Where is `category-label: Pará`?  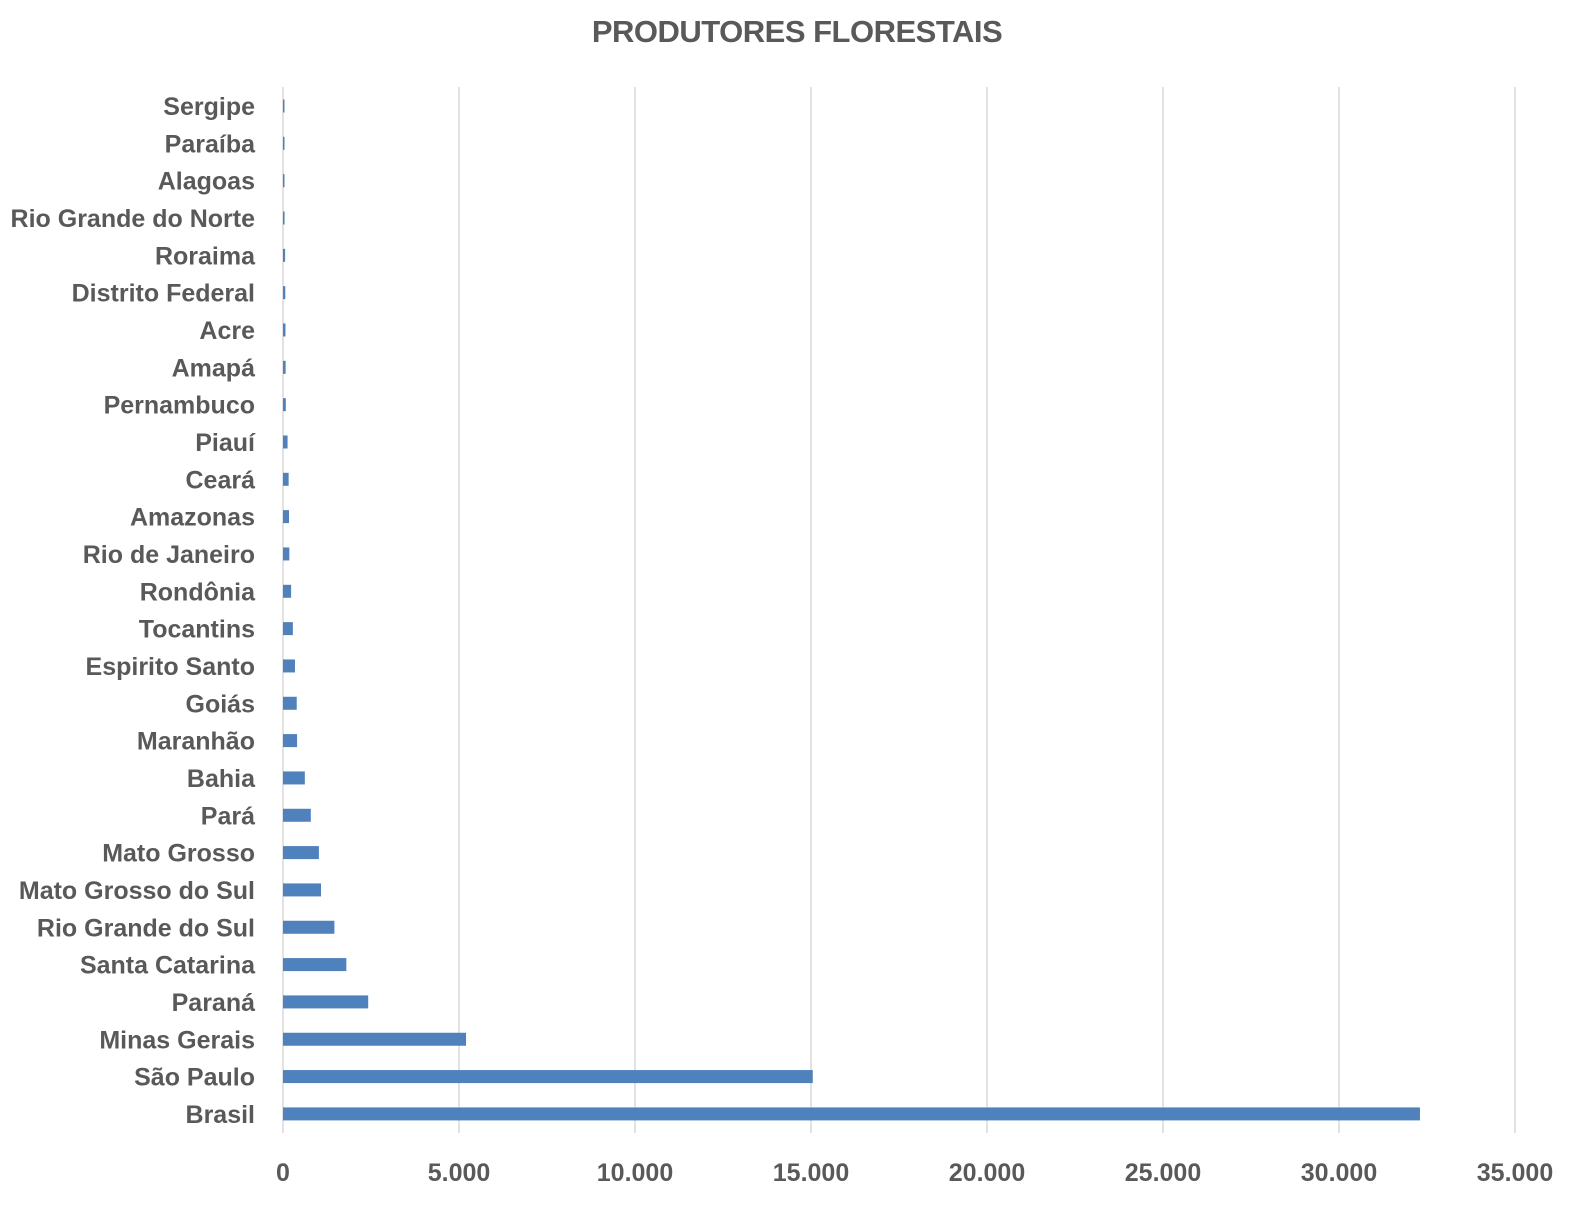
category-label: Pará is located at coordinates (228, 816).